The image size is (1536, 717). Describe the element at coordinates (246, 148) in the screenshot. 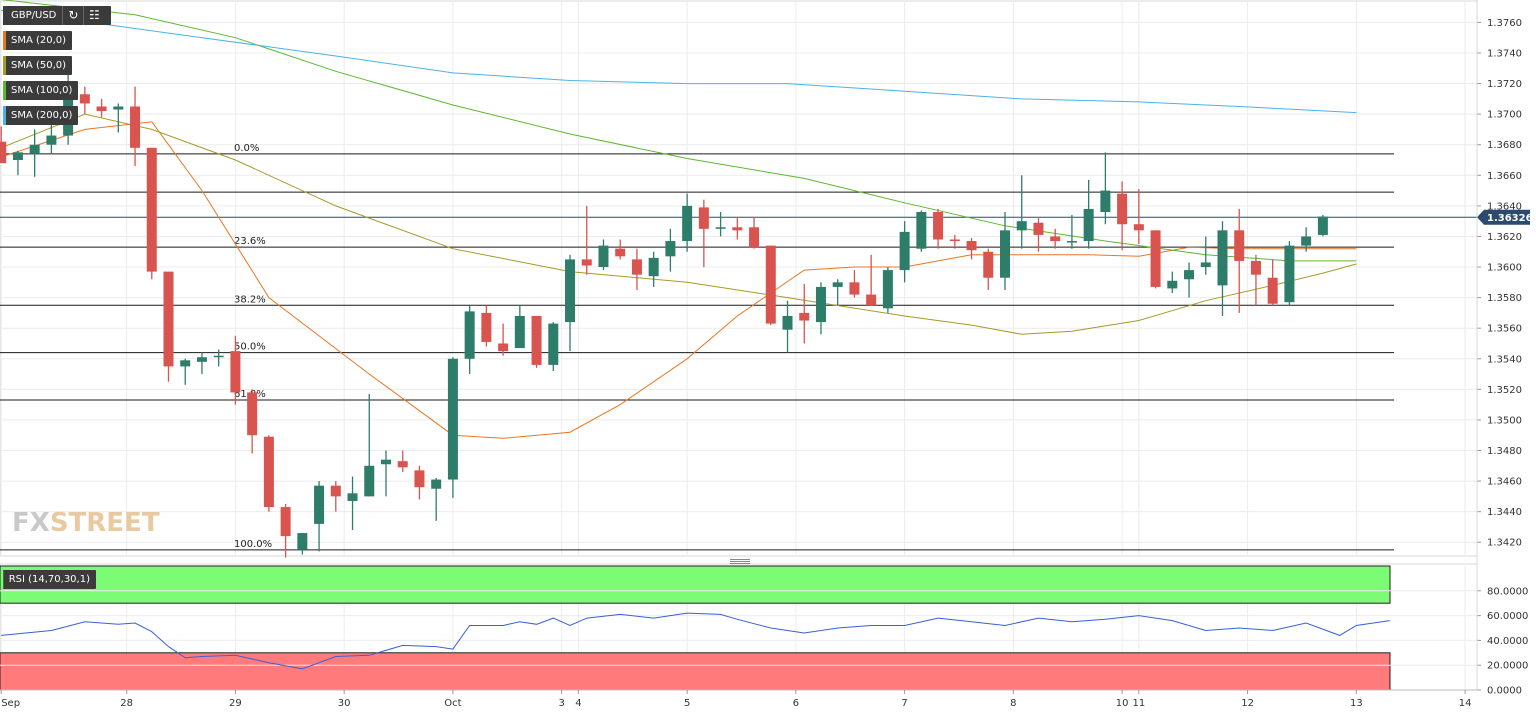

I see `fibonacci-label: 0.0%` at that location.